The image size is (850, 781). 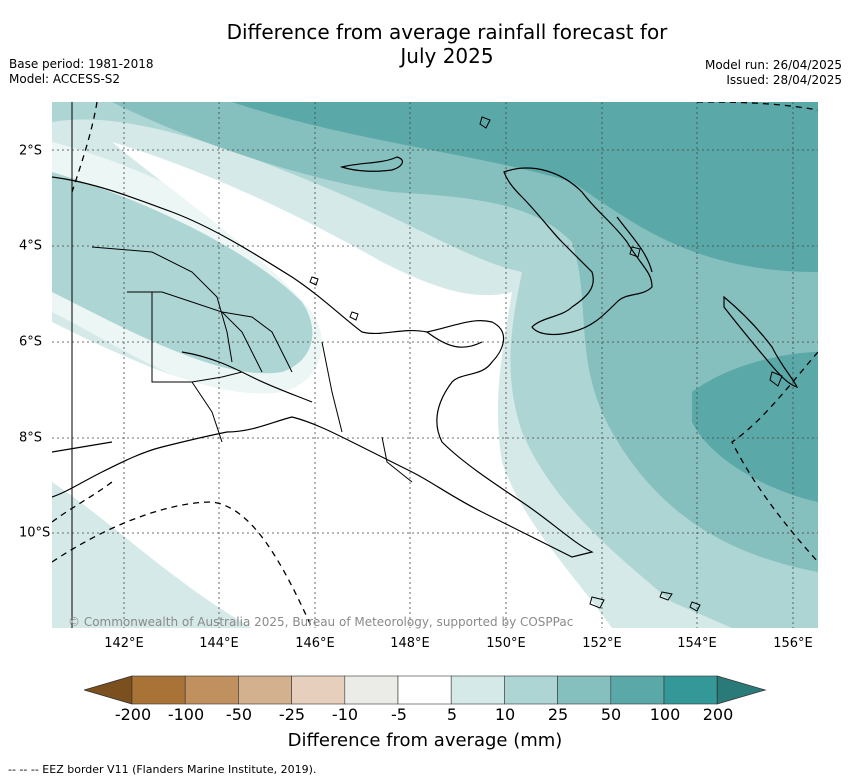 What do you see at coordinates (602, 643) in the screenshot?
I see `lon-label-152: 152°E` at bounding box center [602, 643].